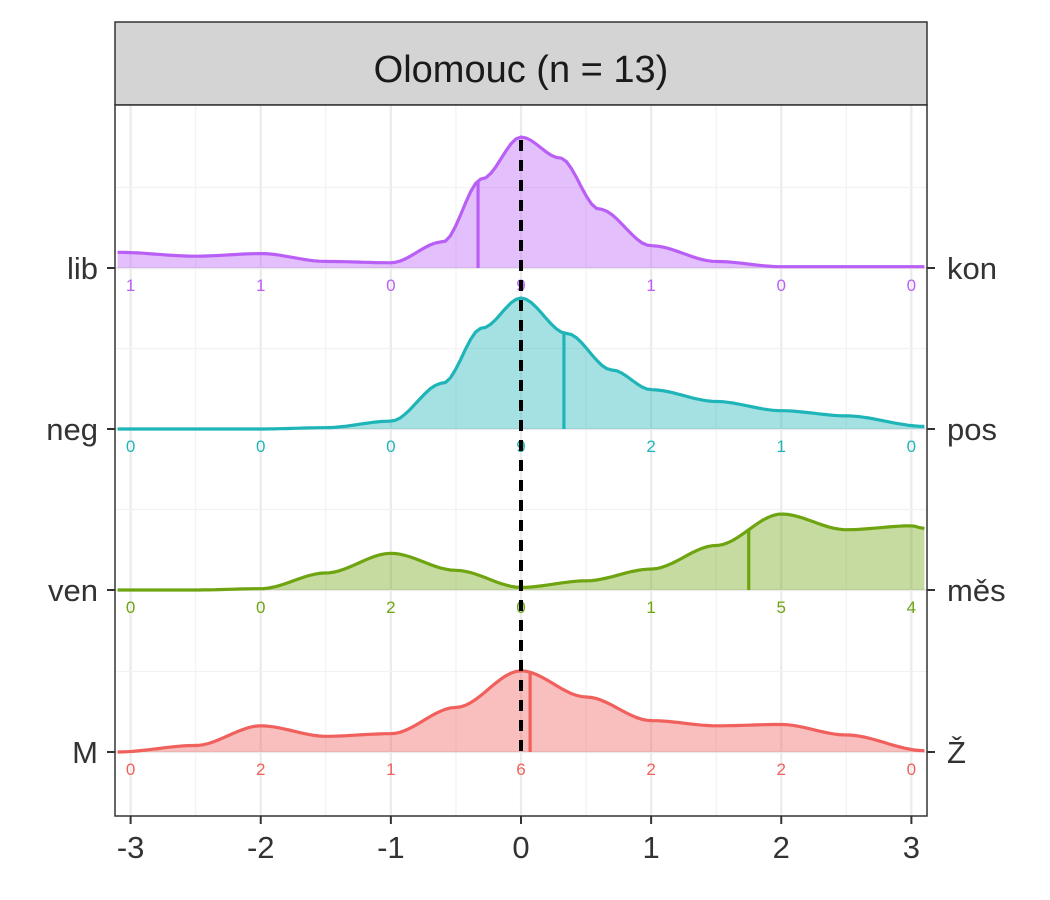 This screenshot has width=1050, height=900. I want to click on x-tick-label: 0, so click(520, 847).